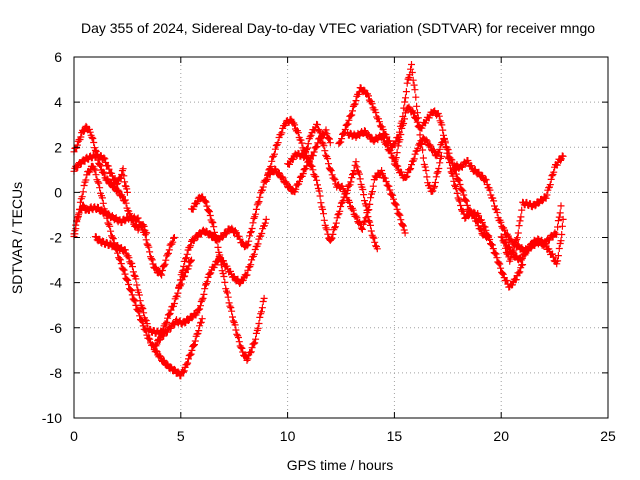 This screenshot has width=640, height=480. Describe the element at coordinates (210, 282) in the screenshot. I see `series-track-f` at that location.